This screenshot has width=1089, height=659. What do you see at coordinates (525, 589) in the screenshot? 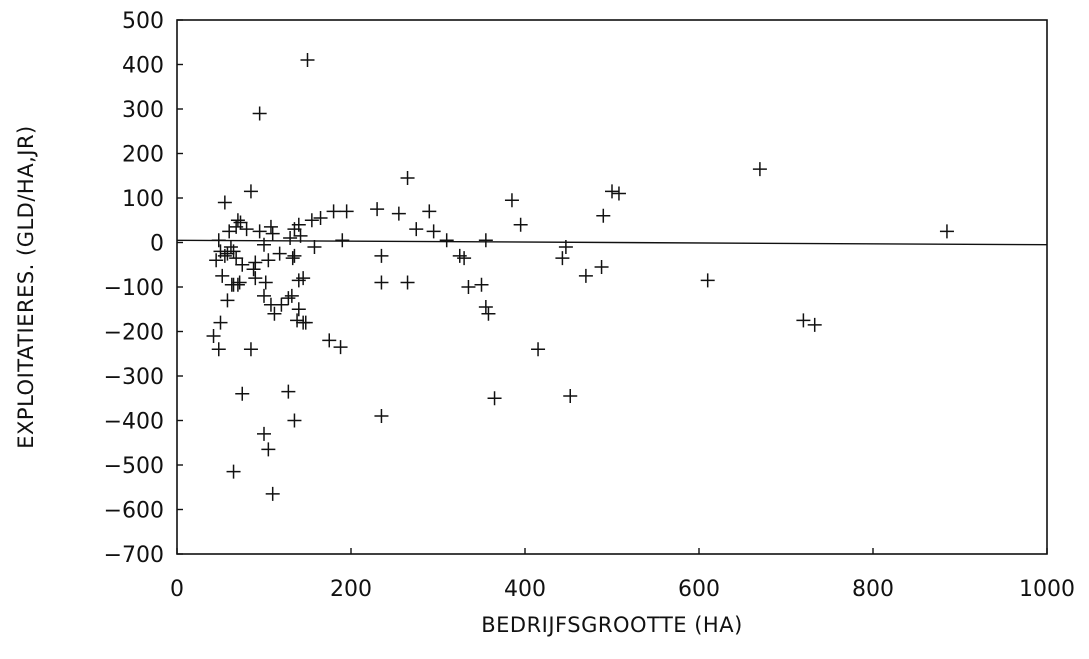
I see `x-tick-label: 400` at bounding box center [525, 589].